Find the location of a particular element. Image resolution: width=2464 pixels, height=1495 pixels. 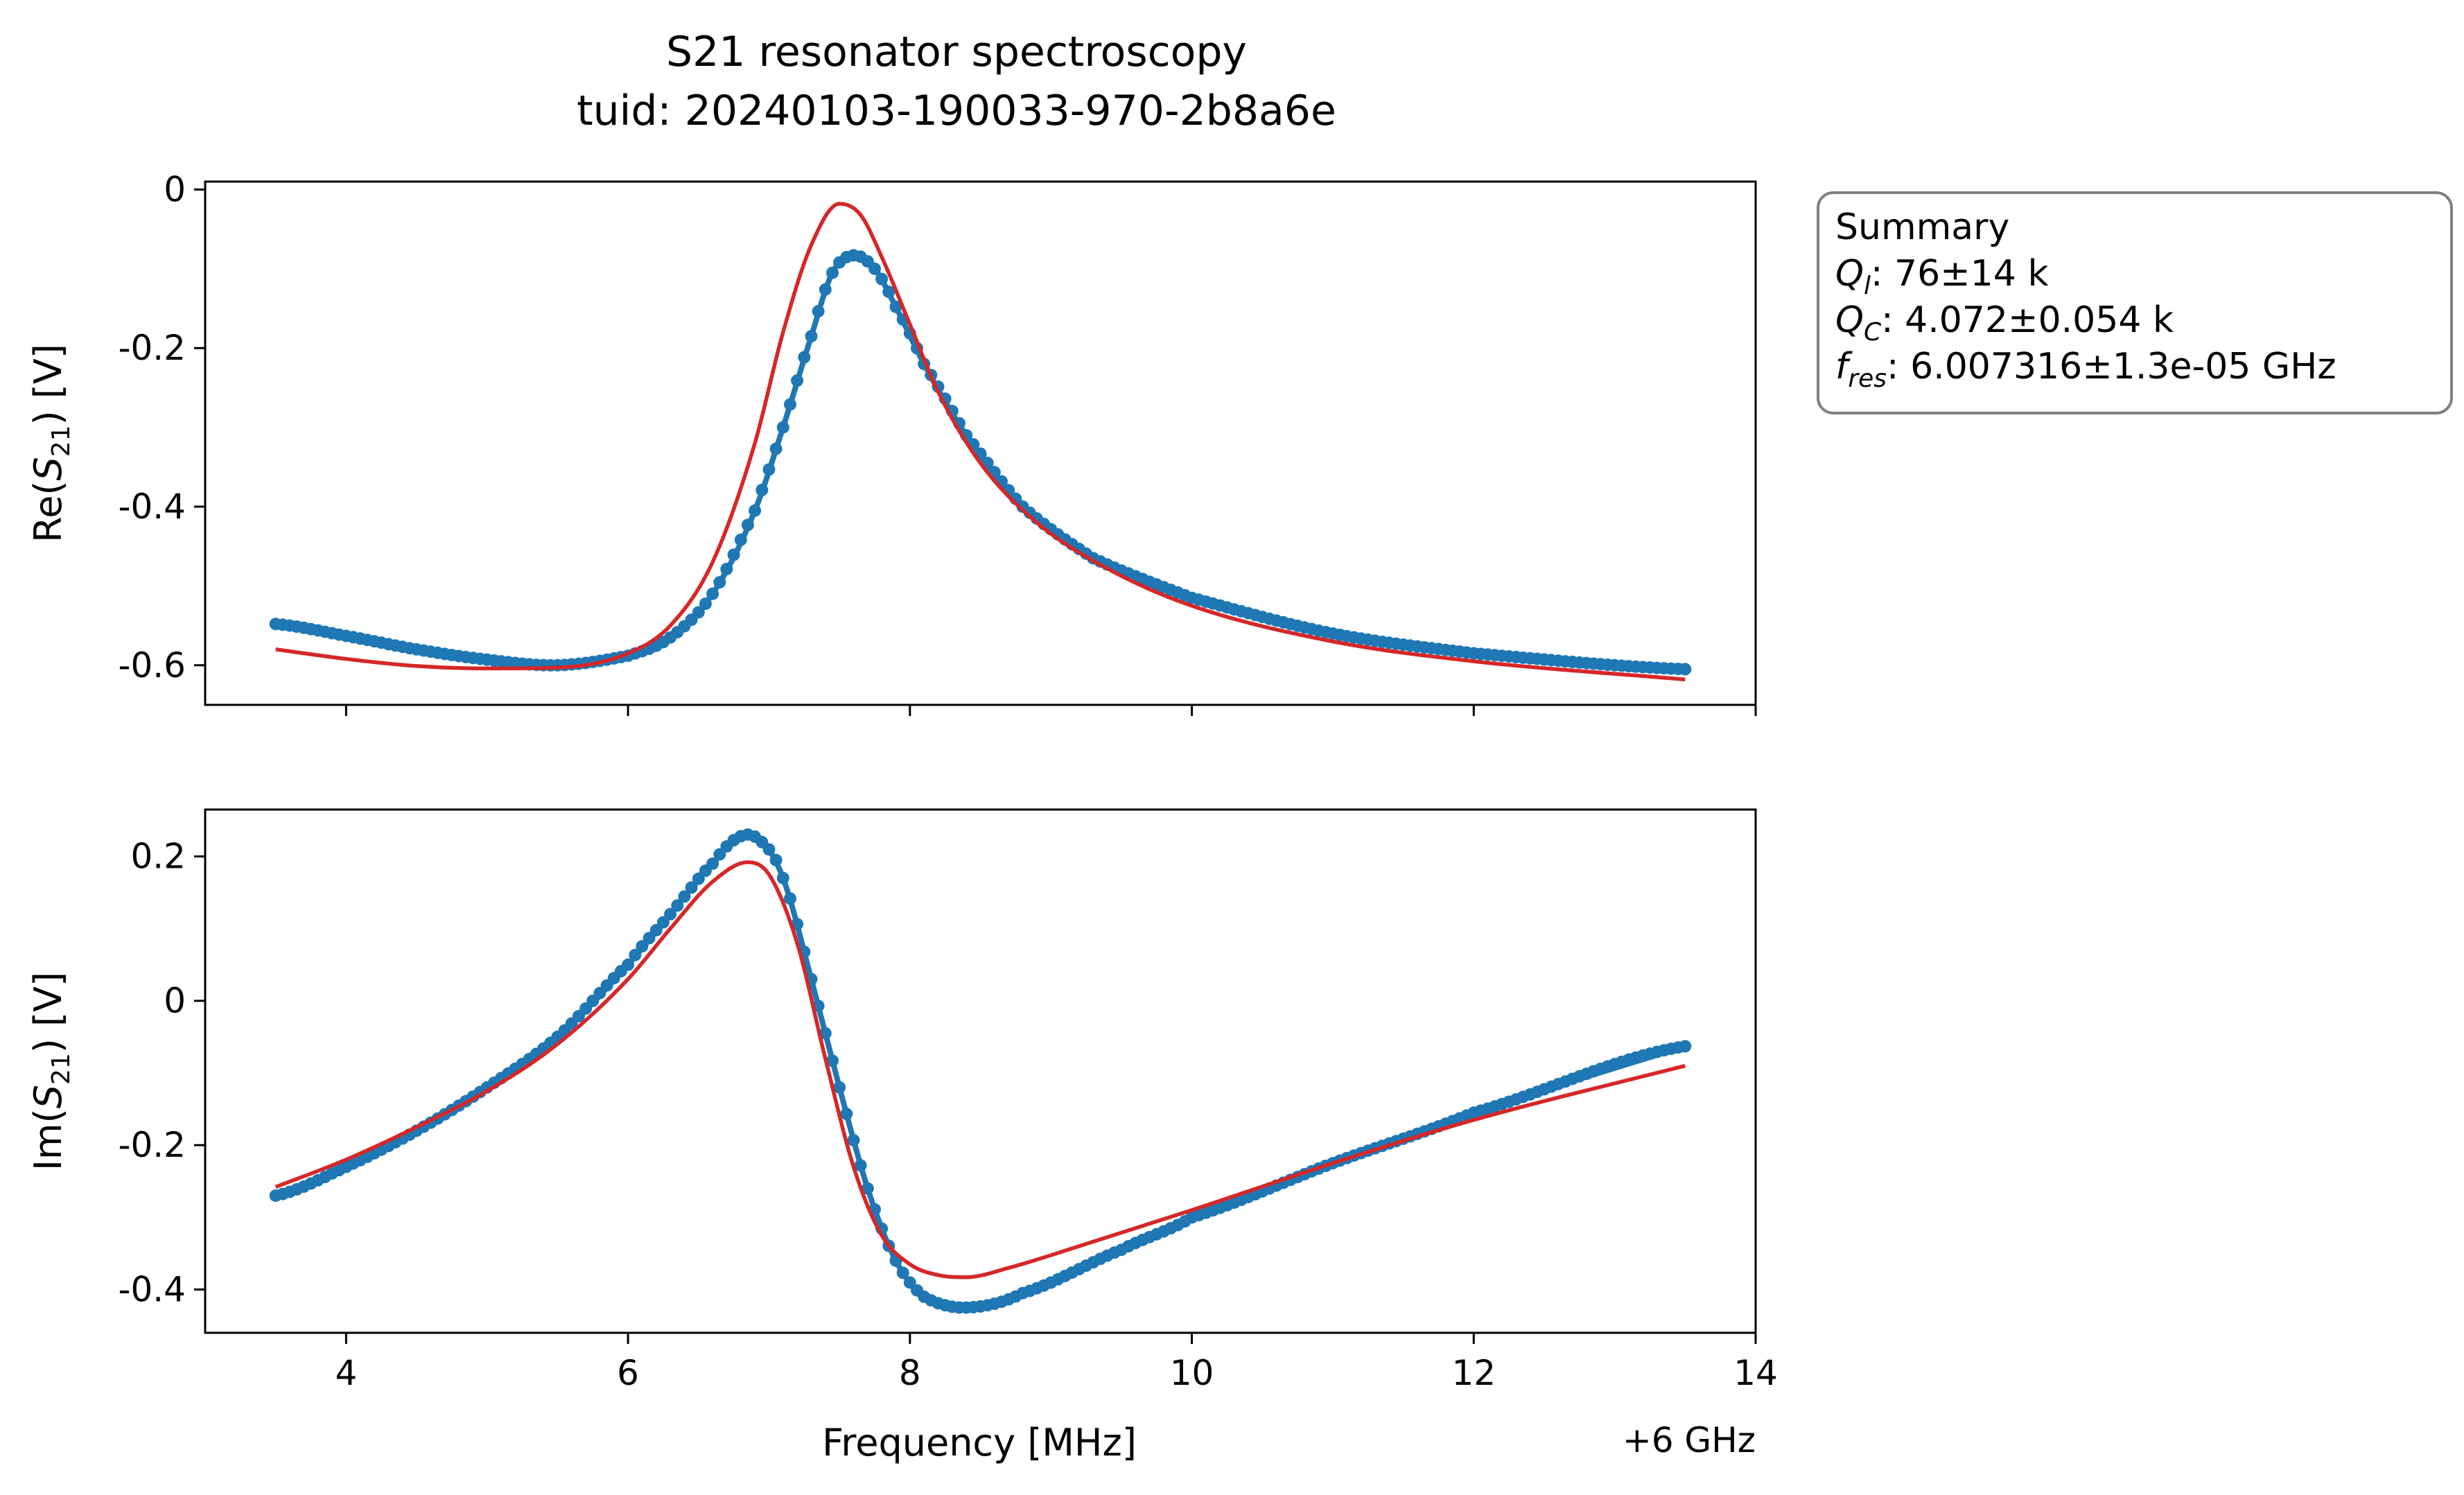

y-tick-label: 0.2 is located at coordinates (158, 857).